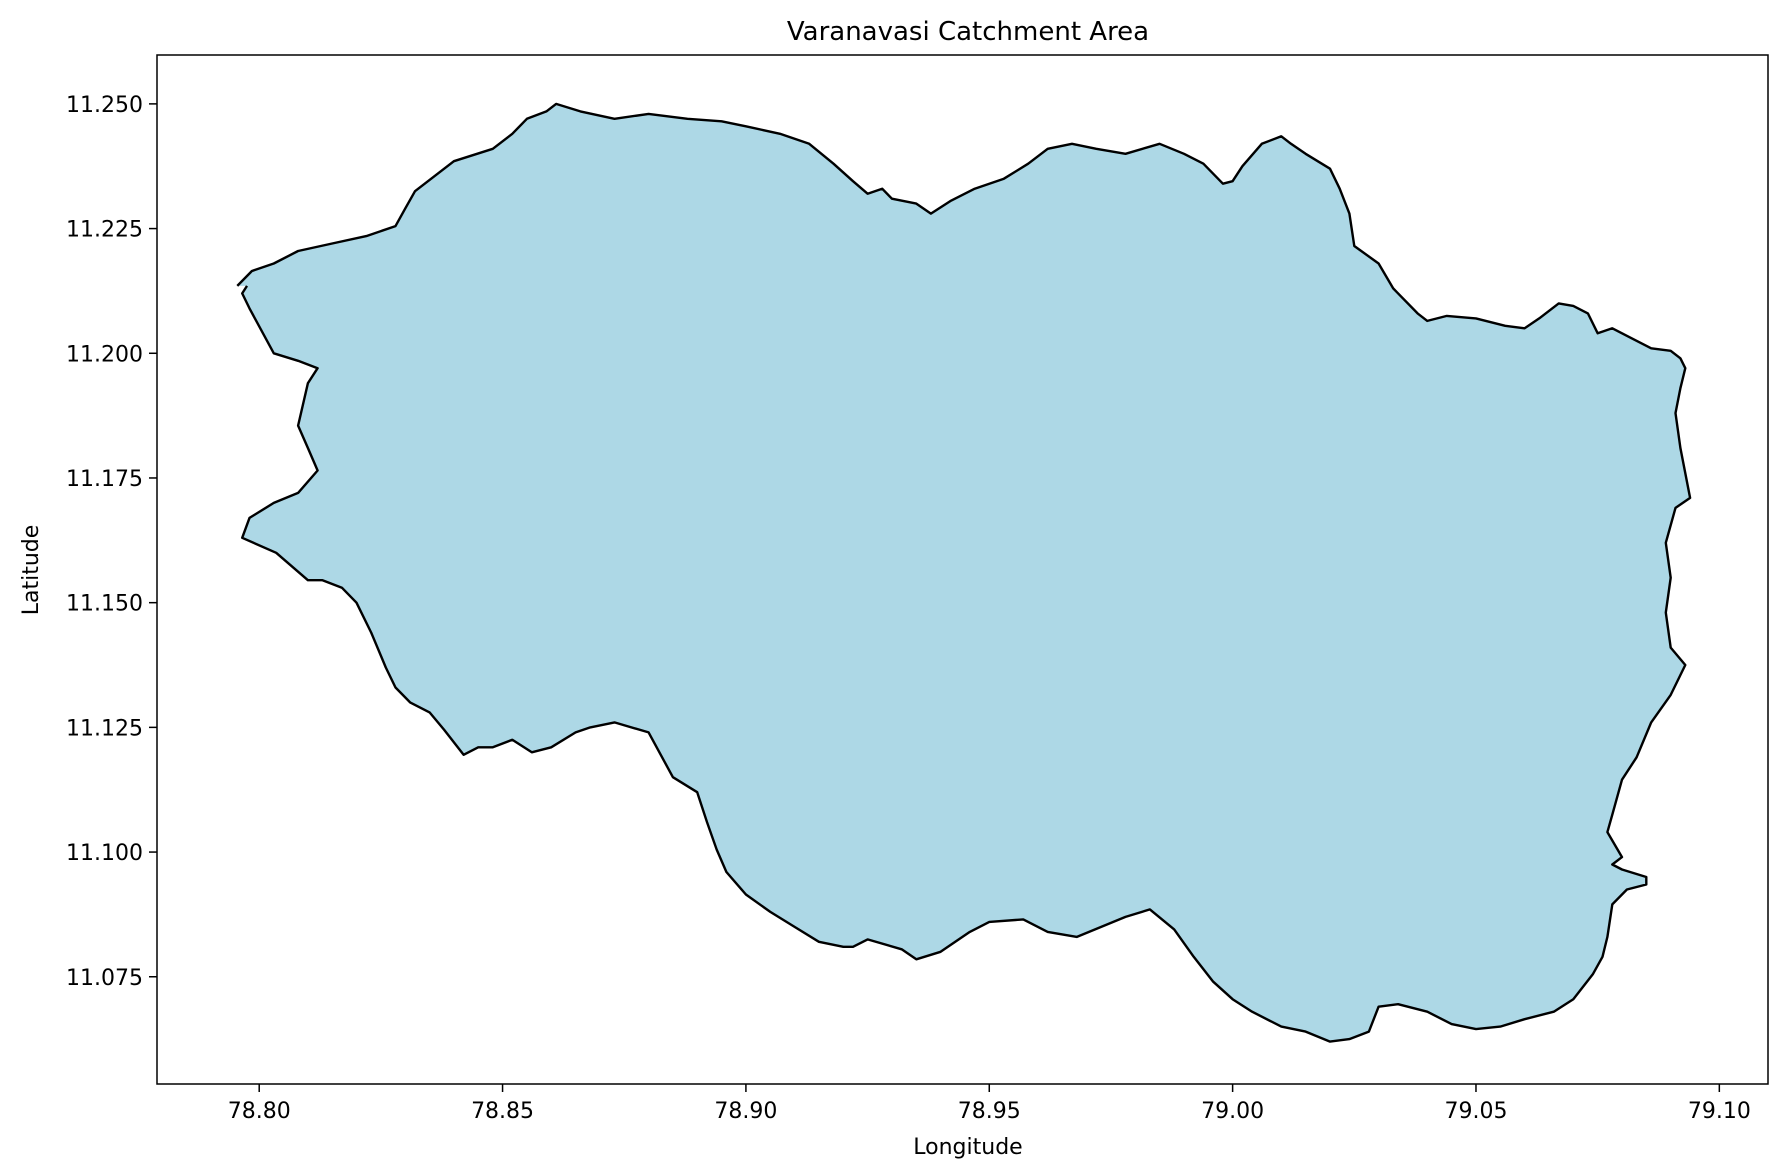  Describe the element at coordinates (31, 570) in the screenshot. I see `y-axis-label: Latitude` at that location.